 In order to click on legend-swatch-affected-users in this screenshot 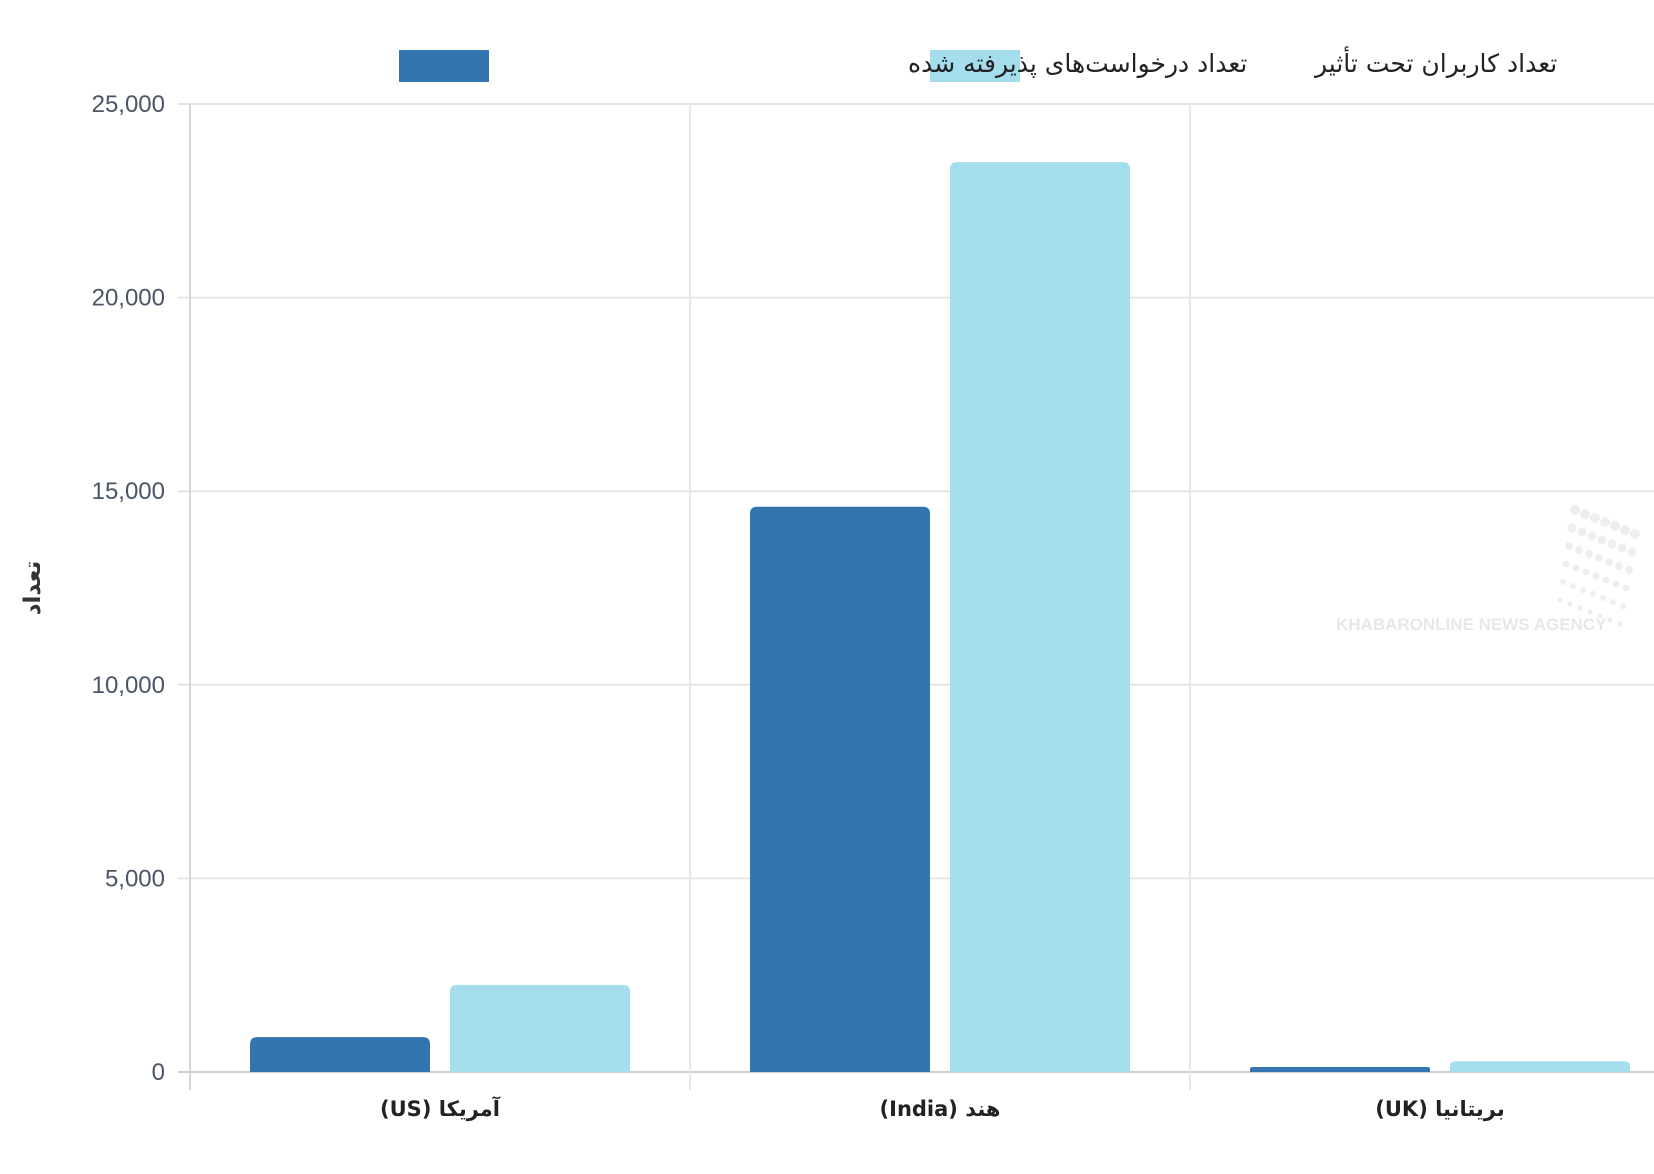, I will do `click(975, 66)`.